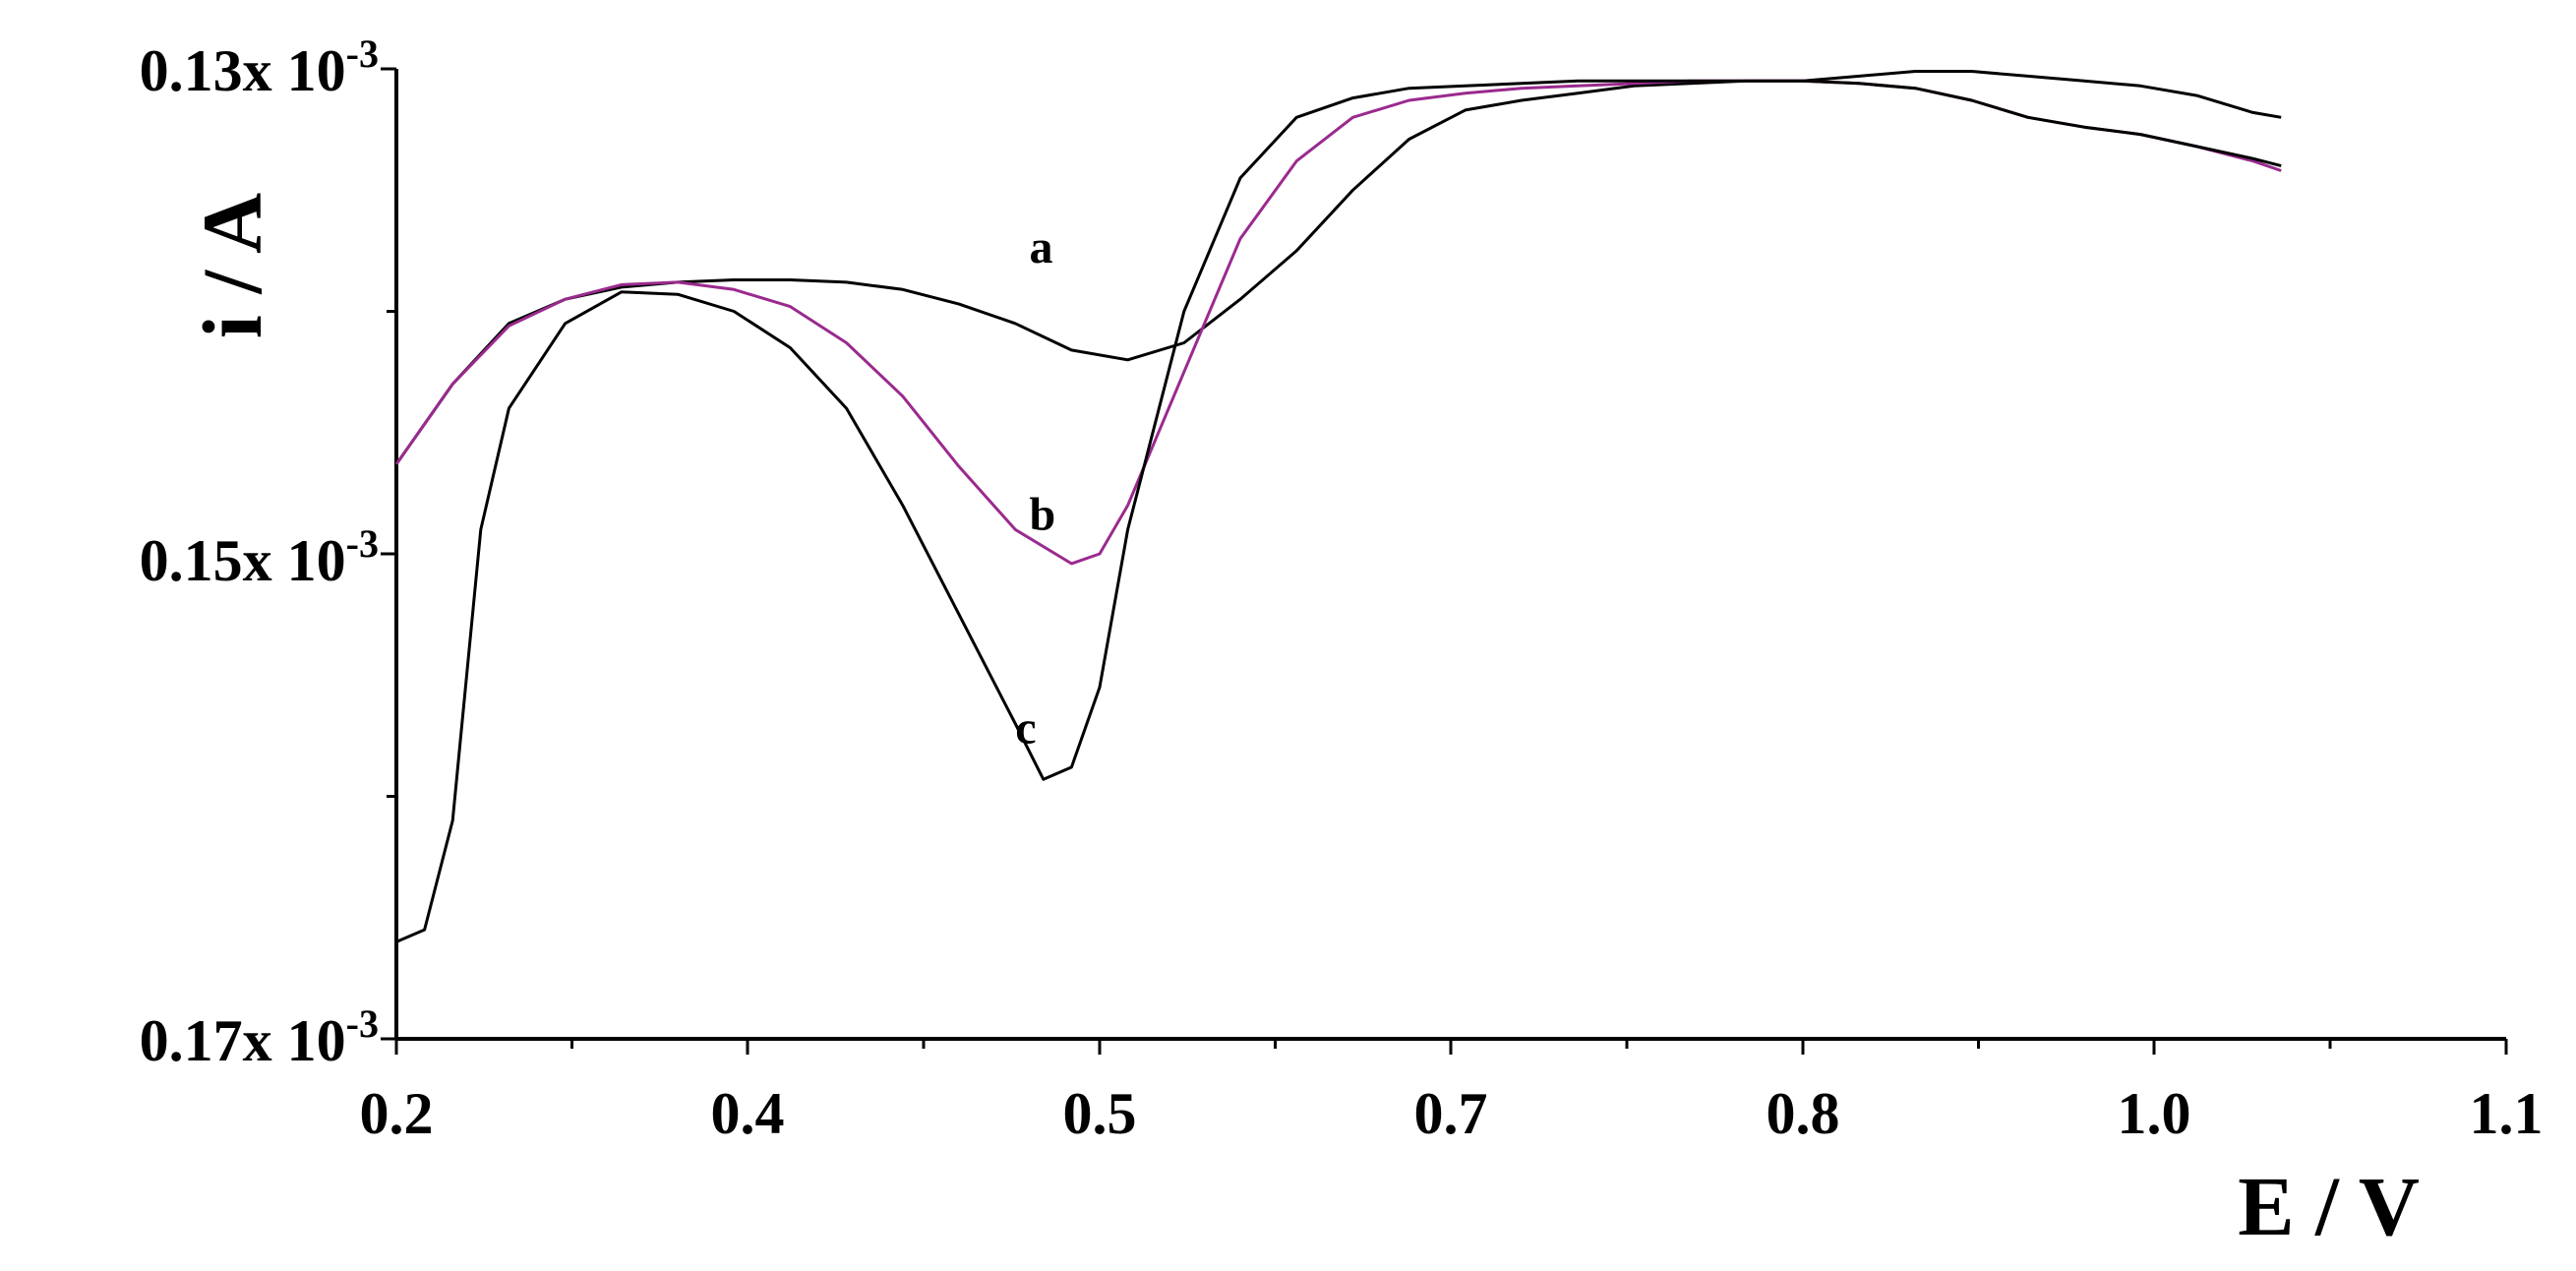  Describe the element at coordinates (2329, 1206) in the screenshot. I see `x-axis-title: E / V` at that location.